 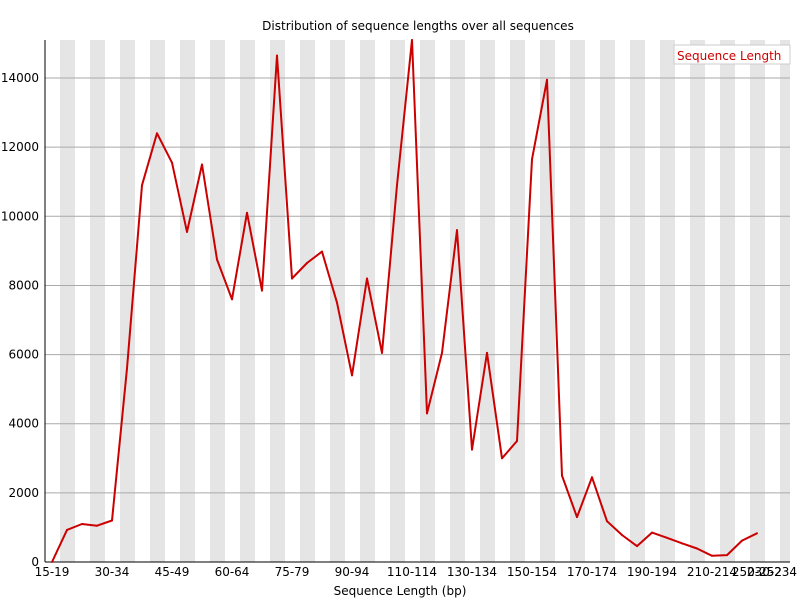 I want to click on legend-box, so click(x=732, y=54).